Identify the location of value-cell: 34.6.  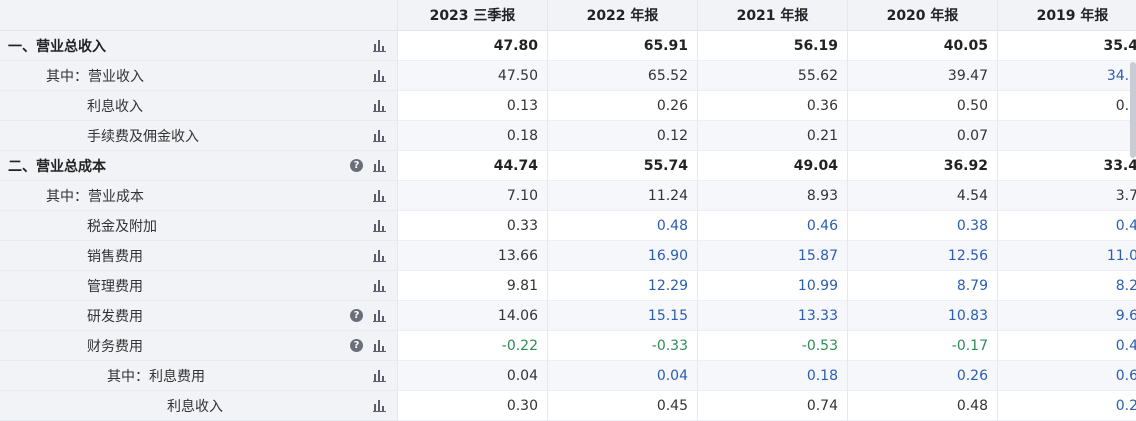
(1067, 76).